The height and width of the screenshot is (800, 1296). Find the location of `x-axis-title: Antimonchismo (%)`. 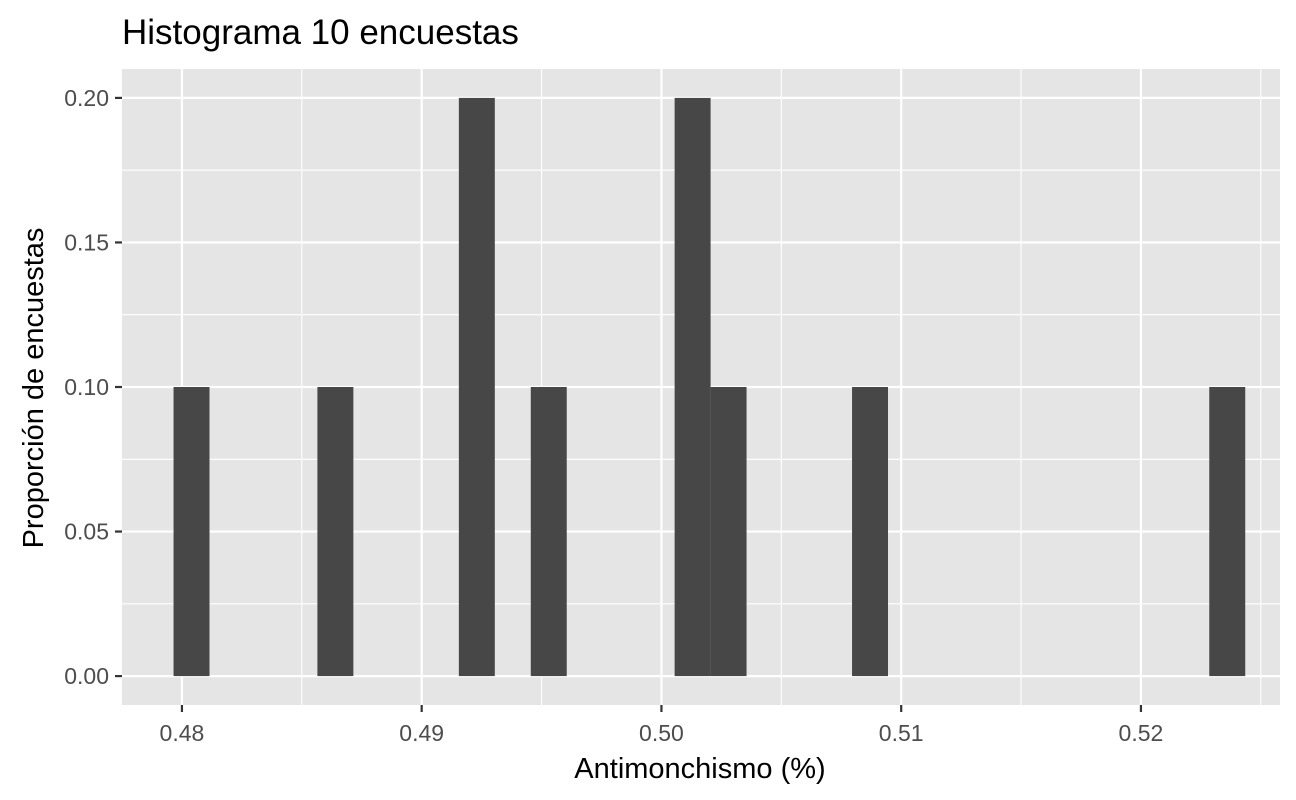

x-axis-title: Antimonchismo (%) is located at coordinates (699, 769).